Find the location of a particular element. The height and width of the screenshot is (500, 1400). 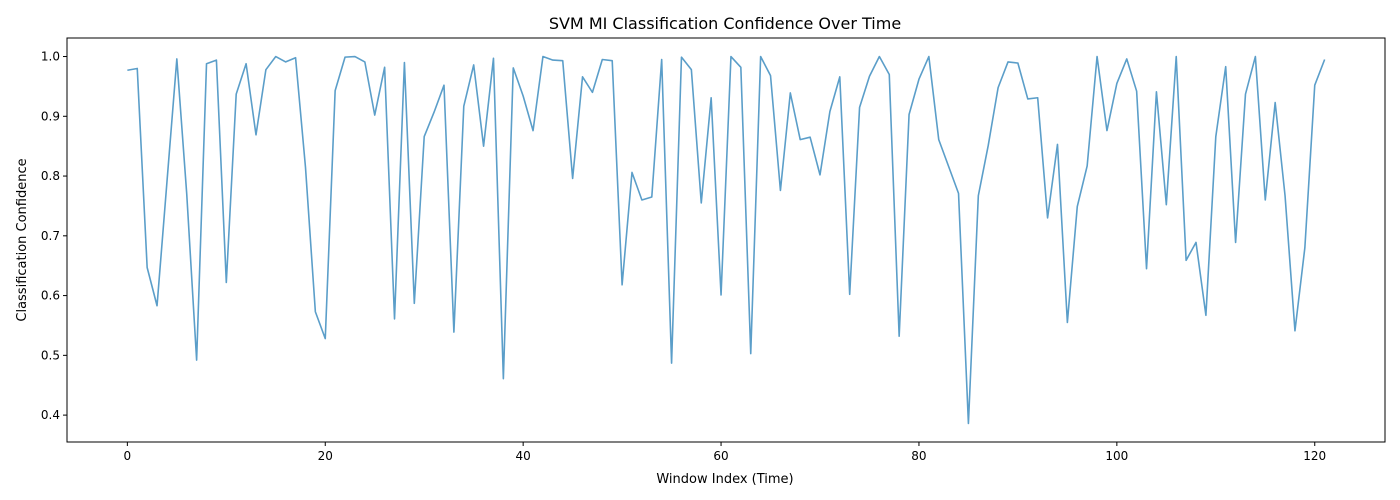

y-tick-label: 0.4 is located at coordinates (50, 415).